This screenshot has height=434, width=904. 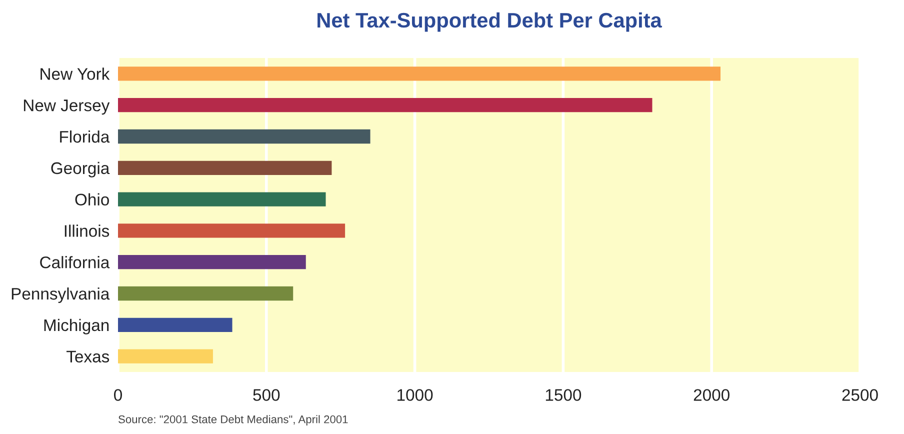 I want to click on y-tick-label: Georgia, so click(x=80, y=170).